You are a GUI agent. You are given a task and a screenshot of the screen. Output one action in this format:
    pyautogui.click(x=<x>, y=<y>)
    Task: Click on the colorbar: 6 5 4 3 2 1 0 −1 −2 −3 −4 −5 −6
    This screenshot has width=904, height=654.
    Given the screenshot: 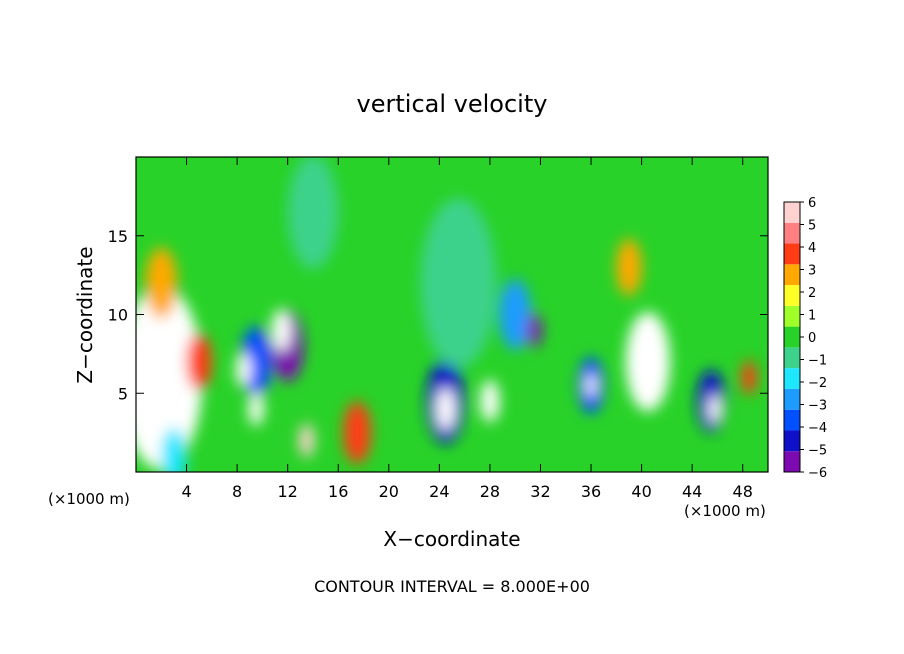 What is the action you would take?
    pyautogui.click(x=805, y=338)
    